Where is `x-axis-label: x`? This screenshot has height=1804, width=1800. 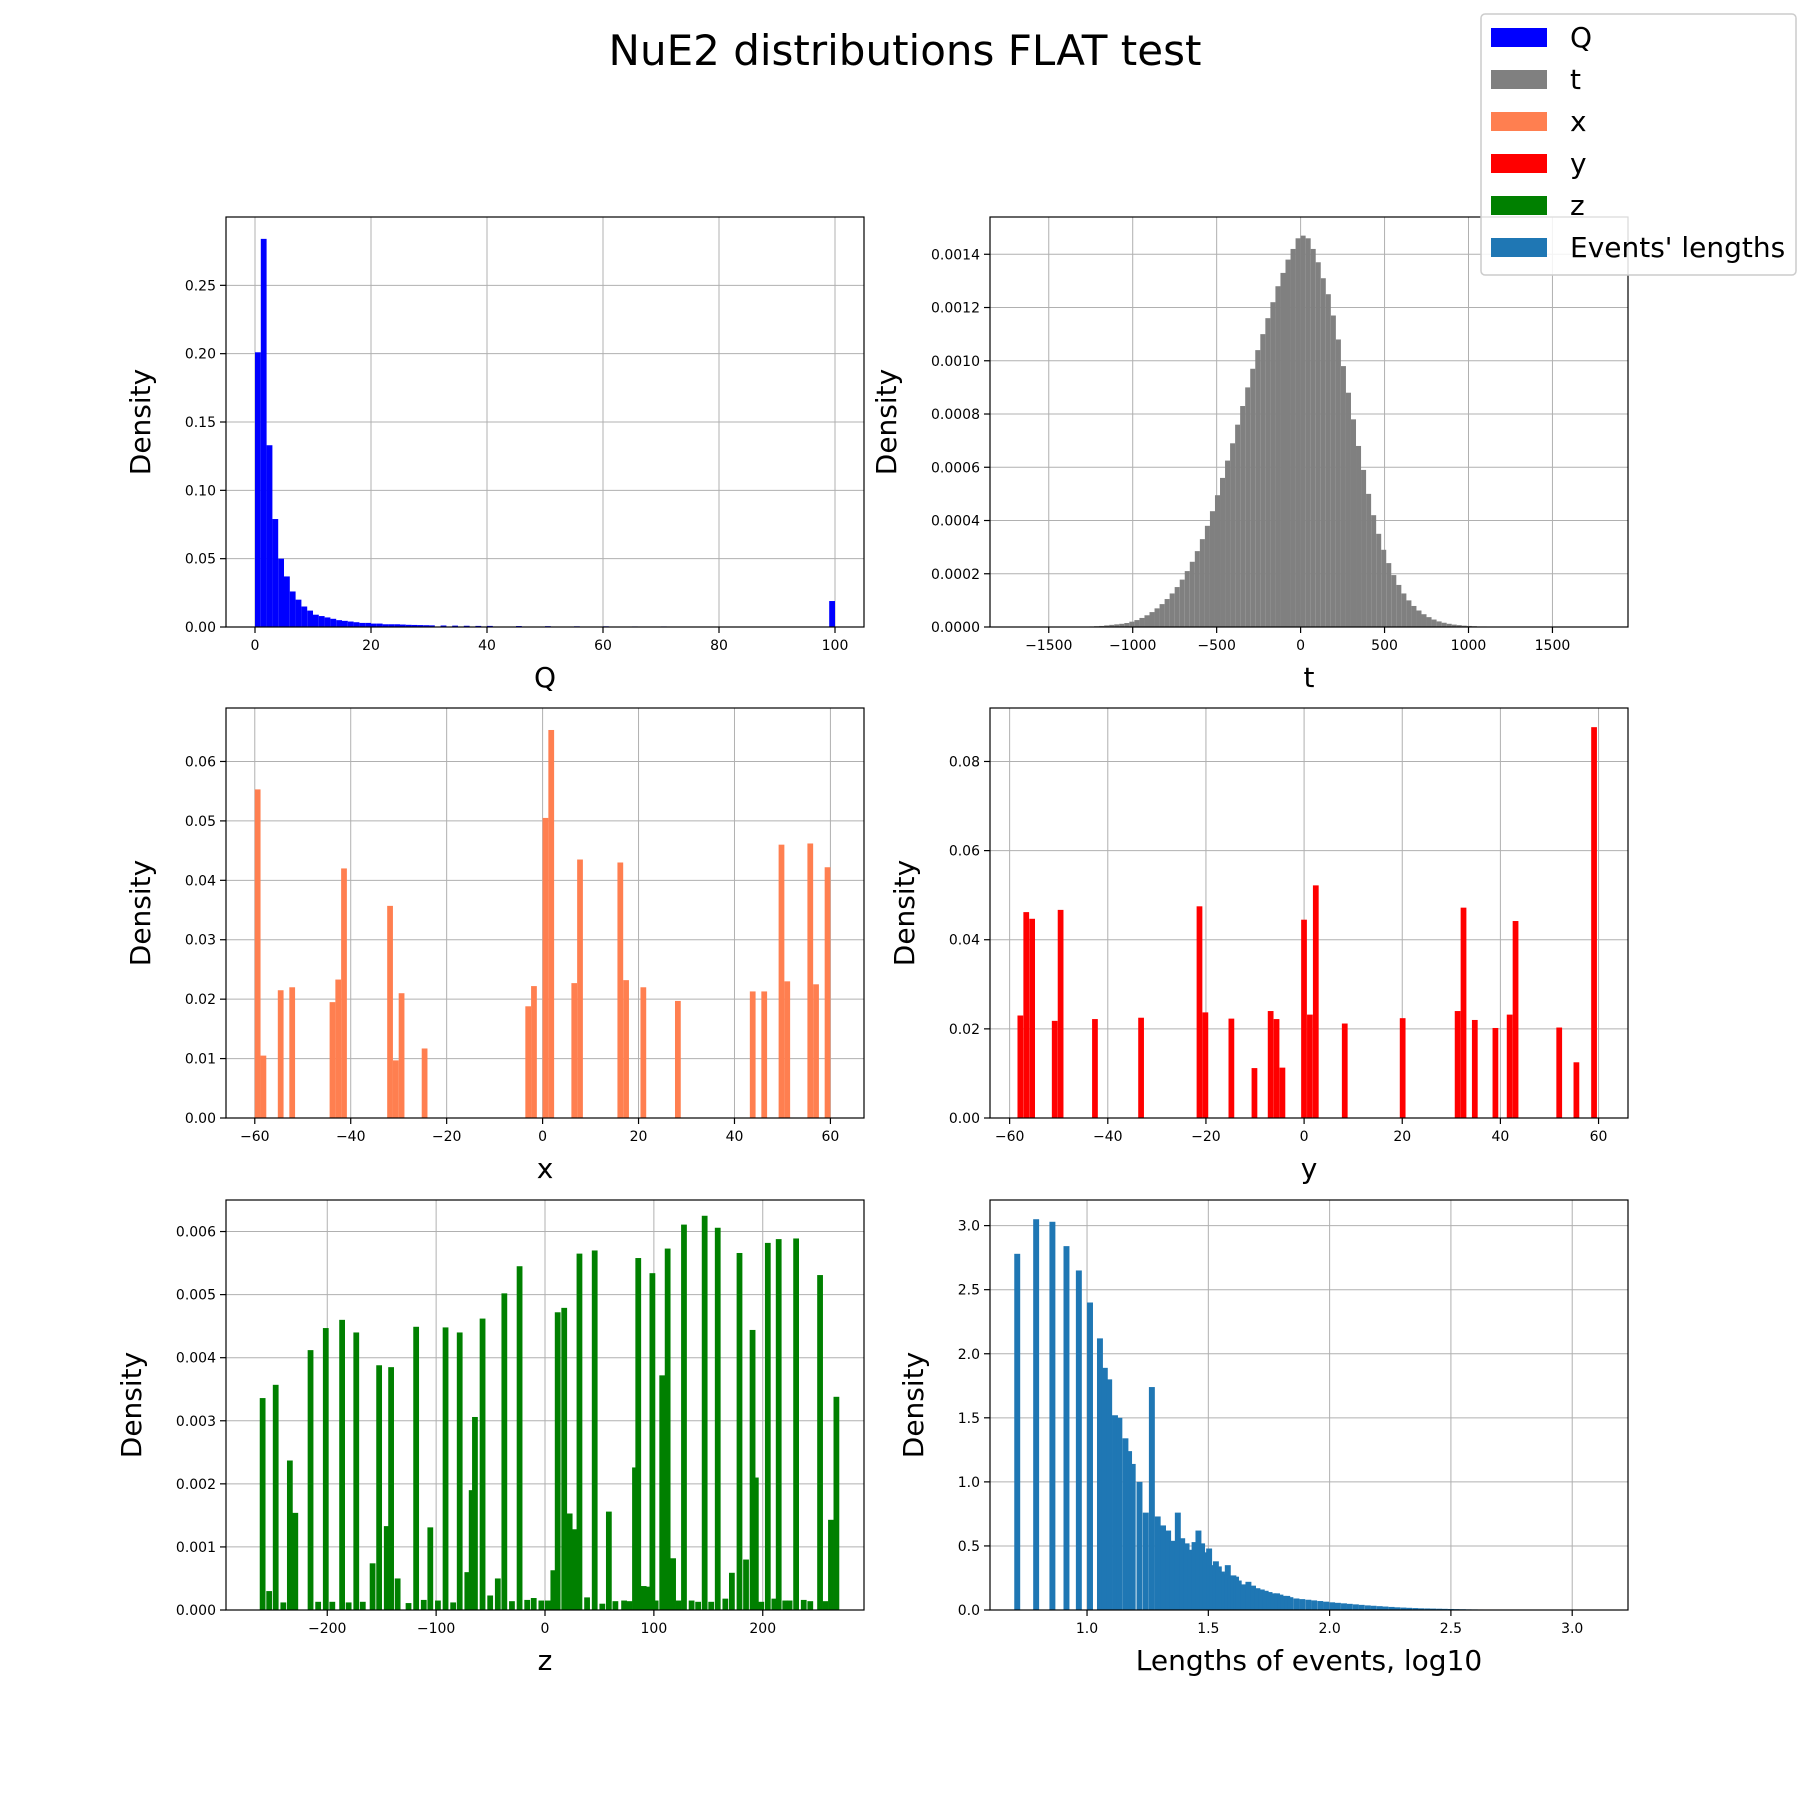 x-axis-label: x is located at coordinates (545, 1168).